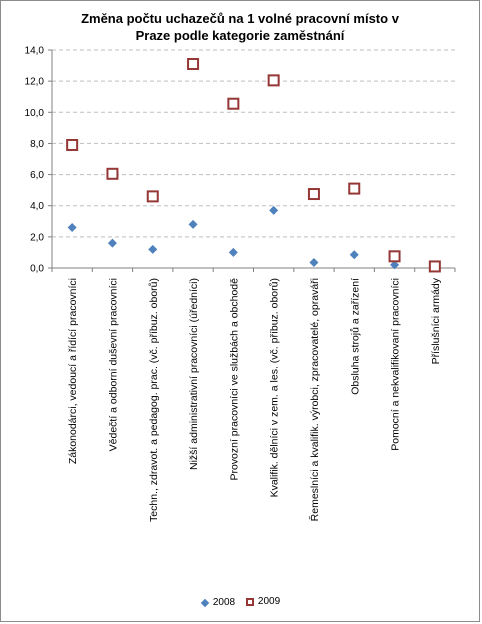 Image resolution: width=482 pixels, height=624 pixels. I want to click on y-tick-label: 6,0, so click(37, 175).